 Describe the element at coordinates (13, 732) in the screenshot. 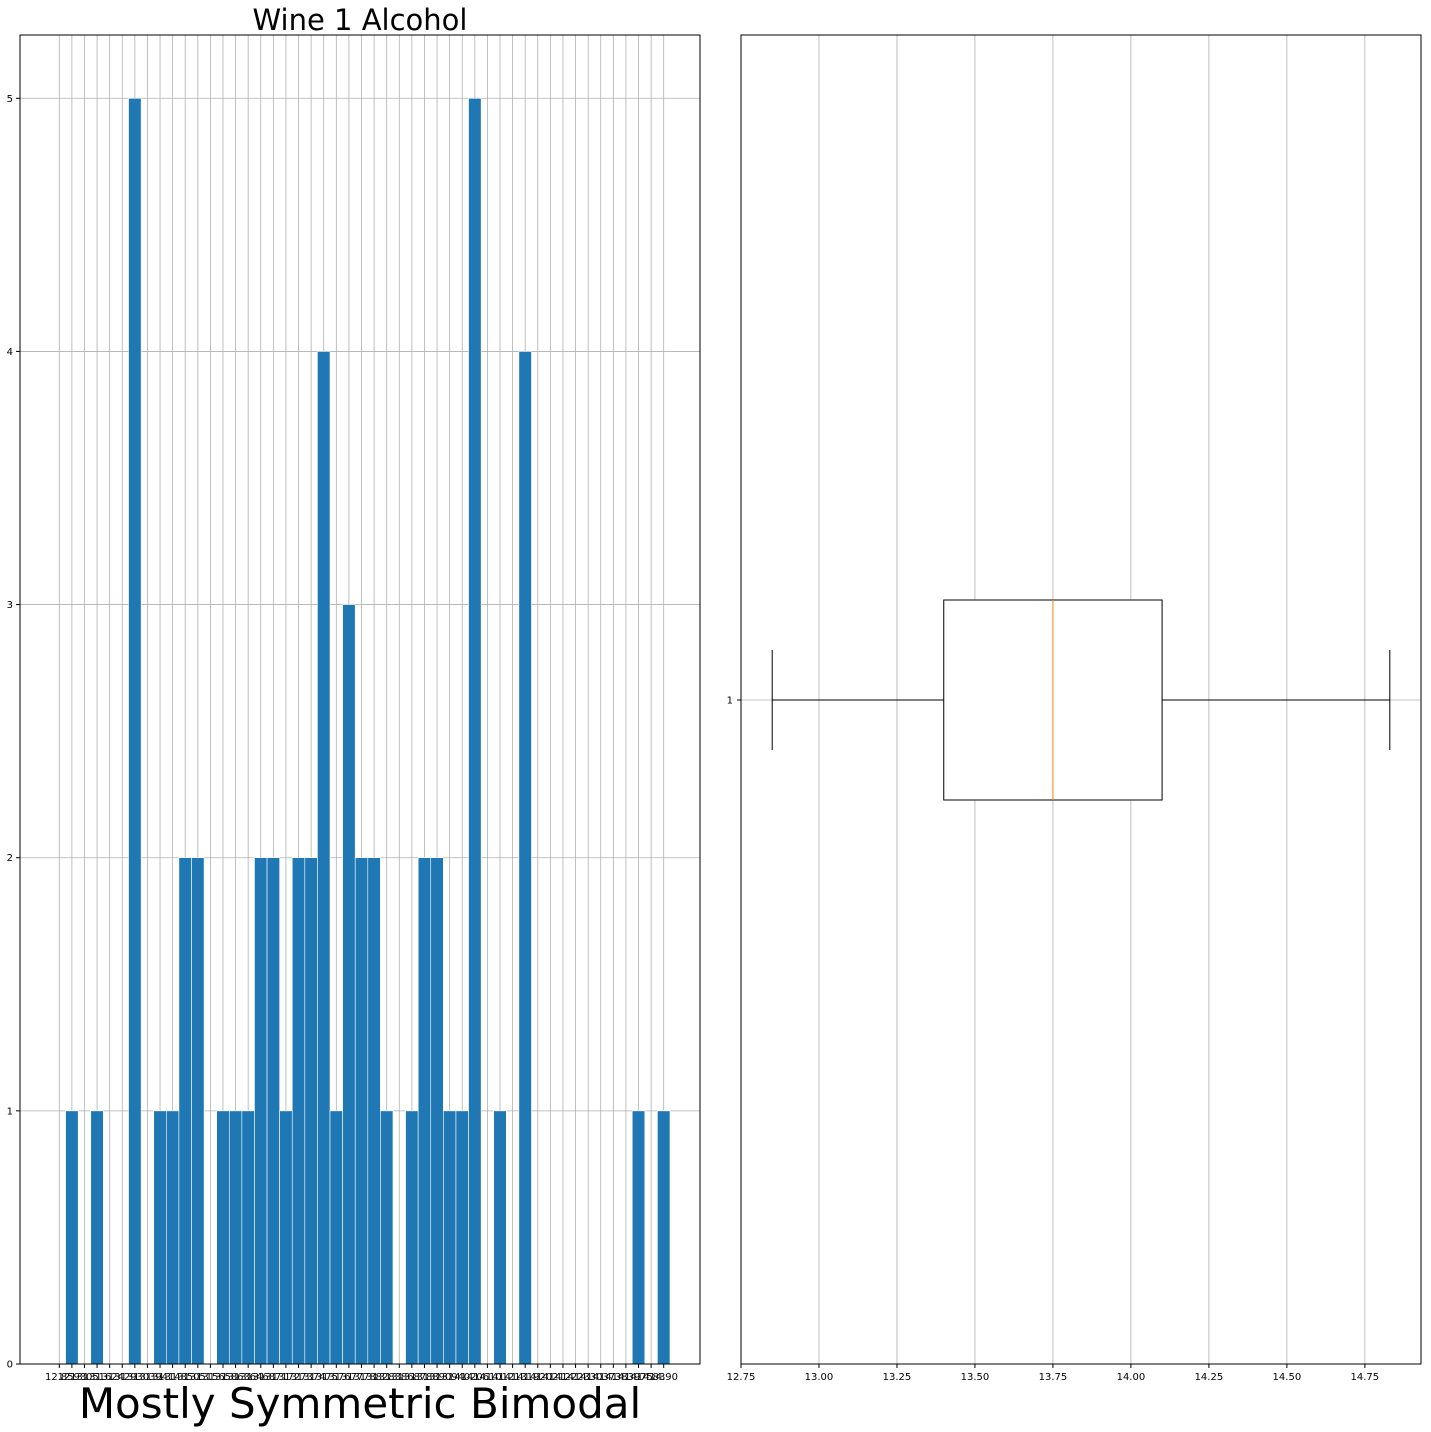

I see `histogram-y-ticks: 0 1 2 3 4 5` at that location.